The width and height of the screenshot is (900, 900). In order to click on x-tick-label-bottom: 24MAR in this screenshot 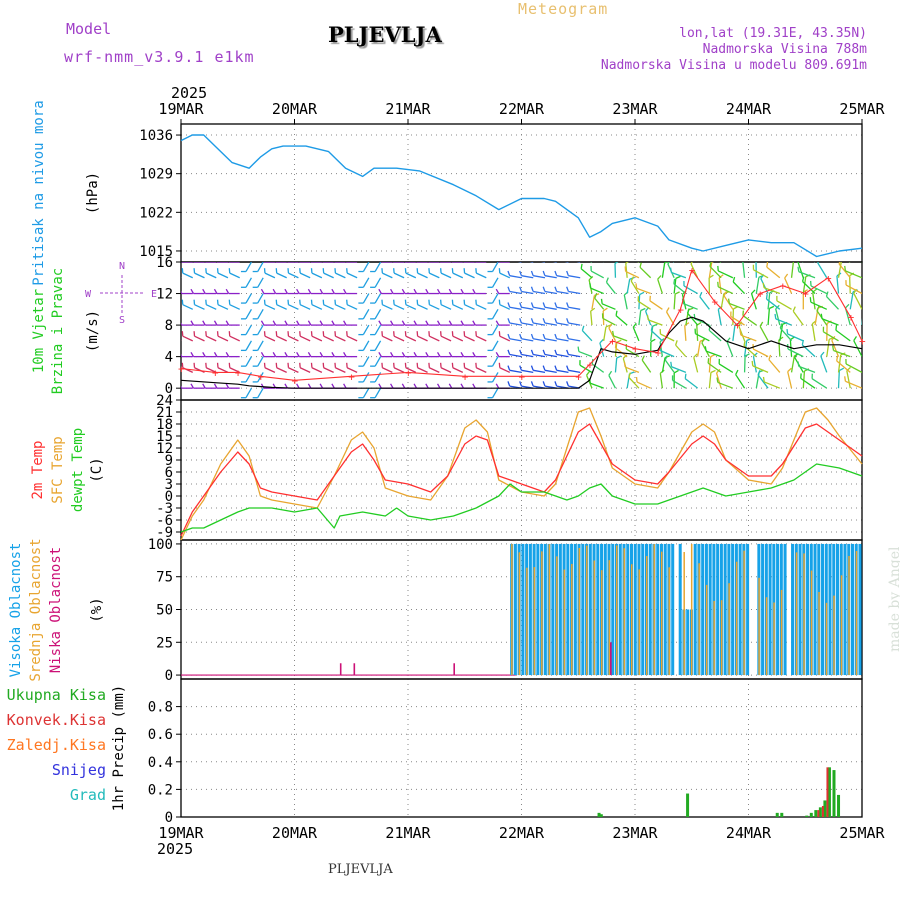, I will do `click(749, 833)`.